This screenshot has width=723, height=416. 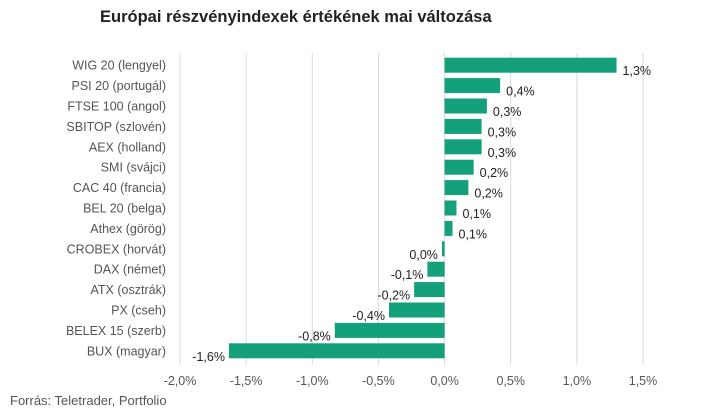 What do you see at coordinates (407, 275) in the screenshot?
I see `value-label: -0,1%` at bounding box center [407, 275].